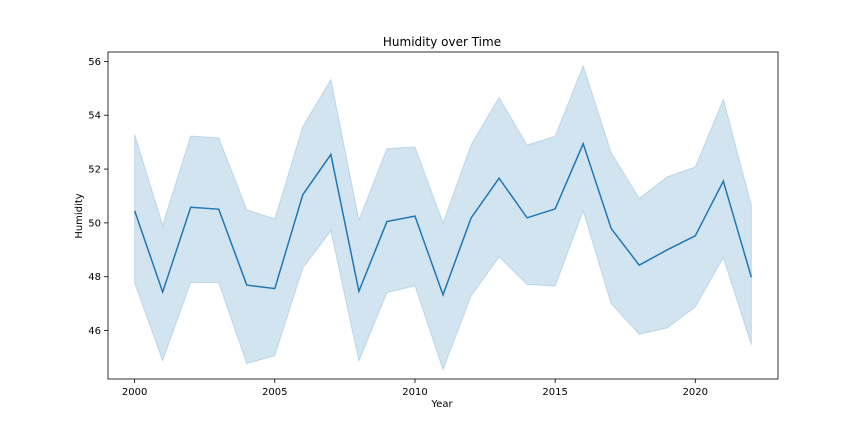 This screenshot has width=864, height=436. Describe the element at coordinates (94, 277) in the screenshot. I see `y-tick-label: 48` at that location.